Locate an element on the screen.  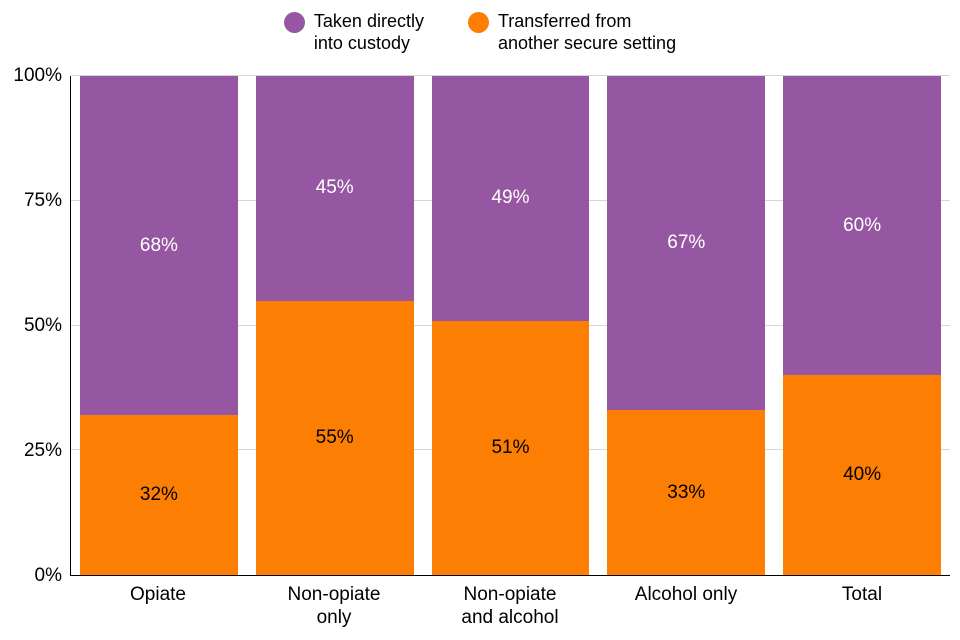
bar-value-label: 40% is located at coordinates (862, 475).